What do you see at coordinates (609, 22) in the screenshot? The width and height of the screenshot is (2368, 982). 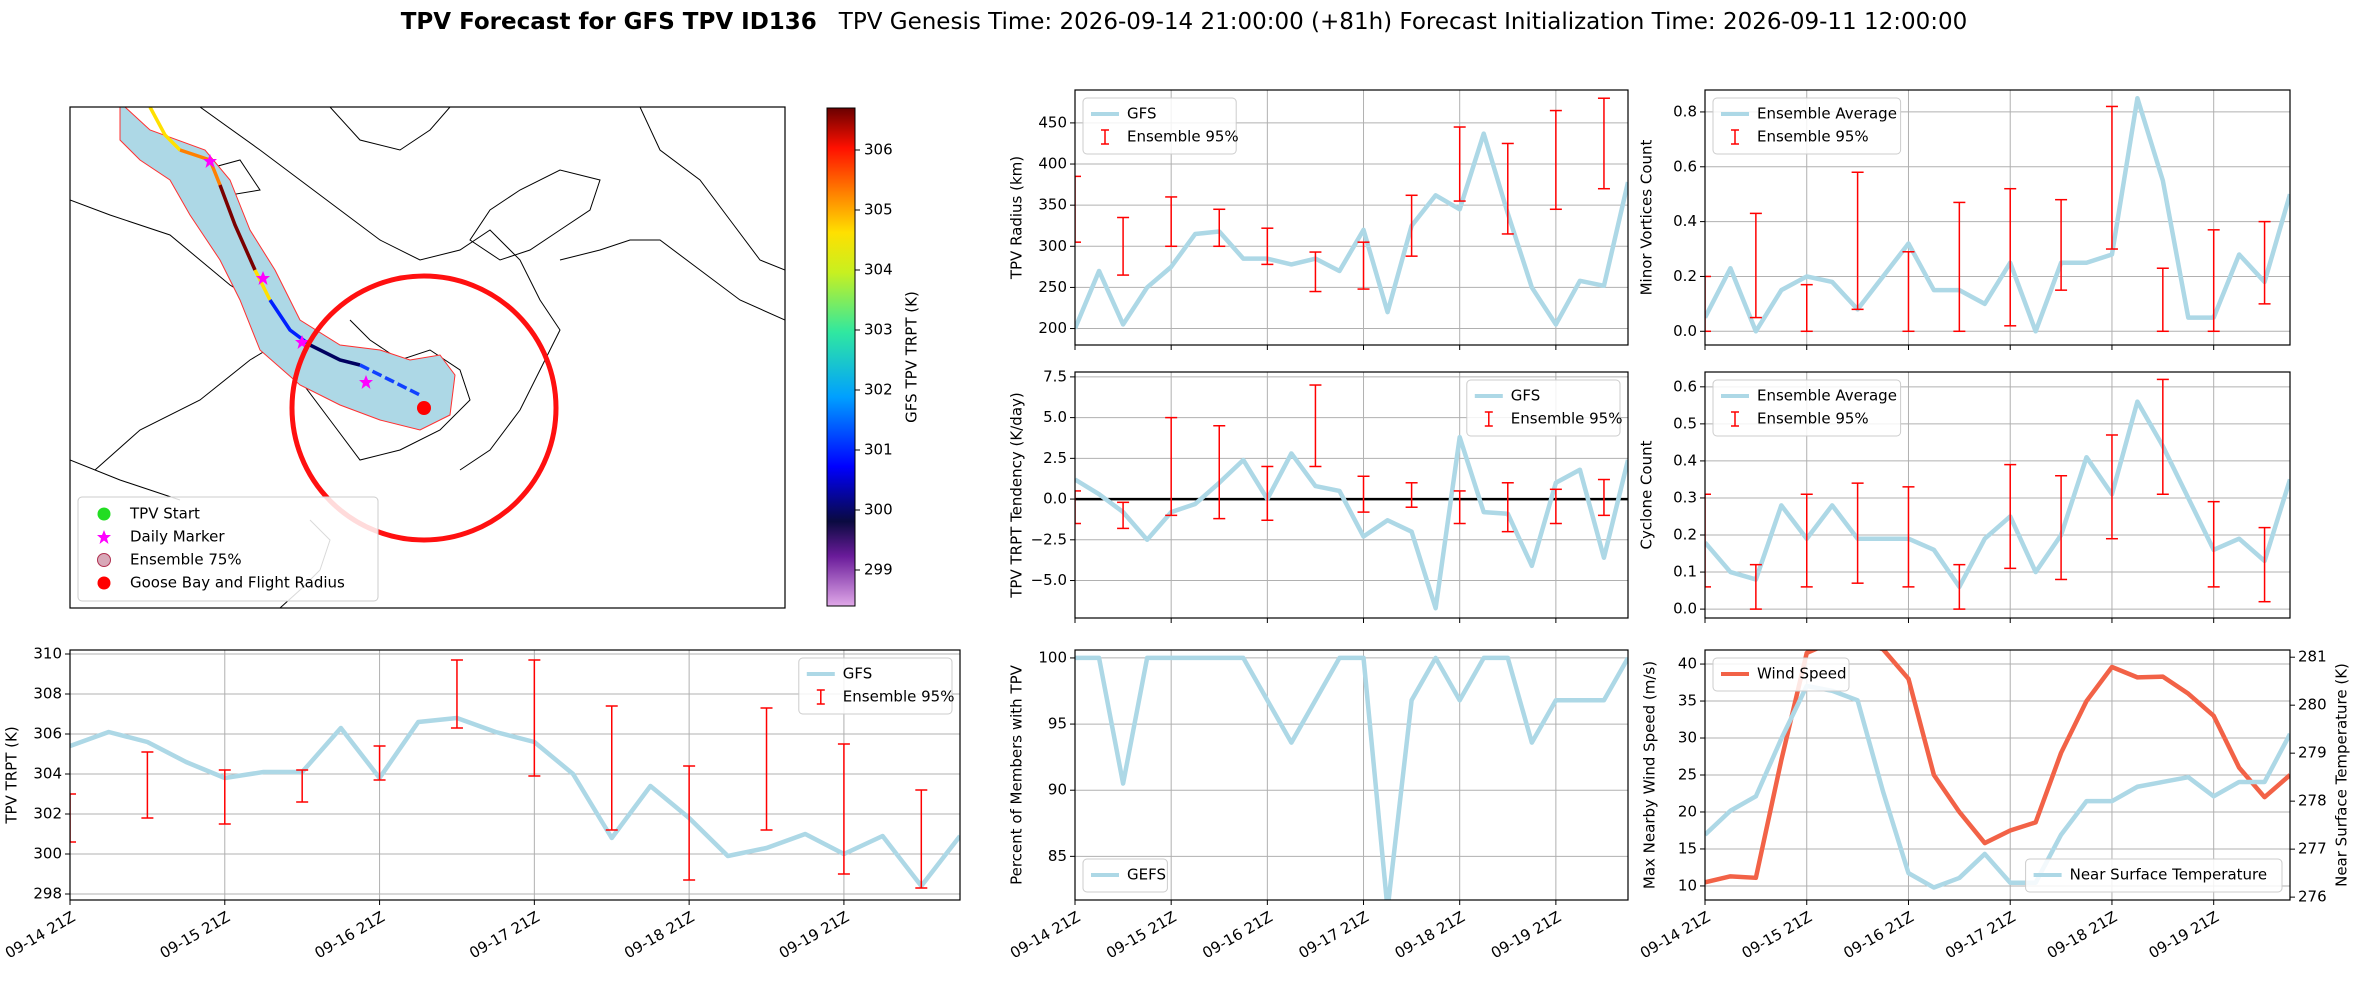 I see `title-bold: TPV Forecast for GFS TPV ID136` at bounding box center [609, 22].